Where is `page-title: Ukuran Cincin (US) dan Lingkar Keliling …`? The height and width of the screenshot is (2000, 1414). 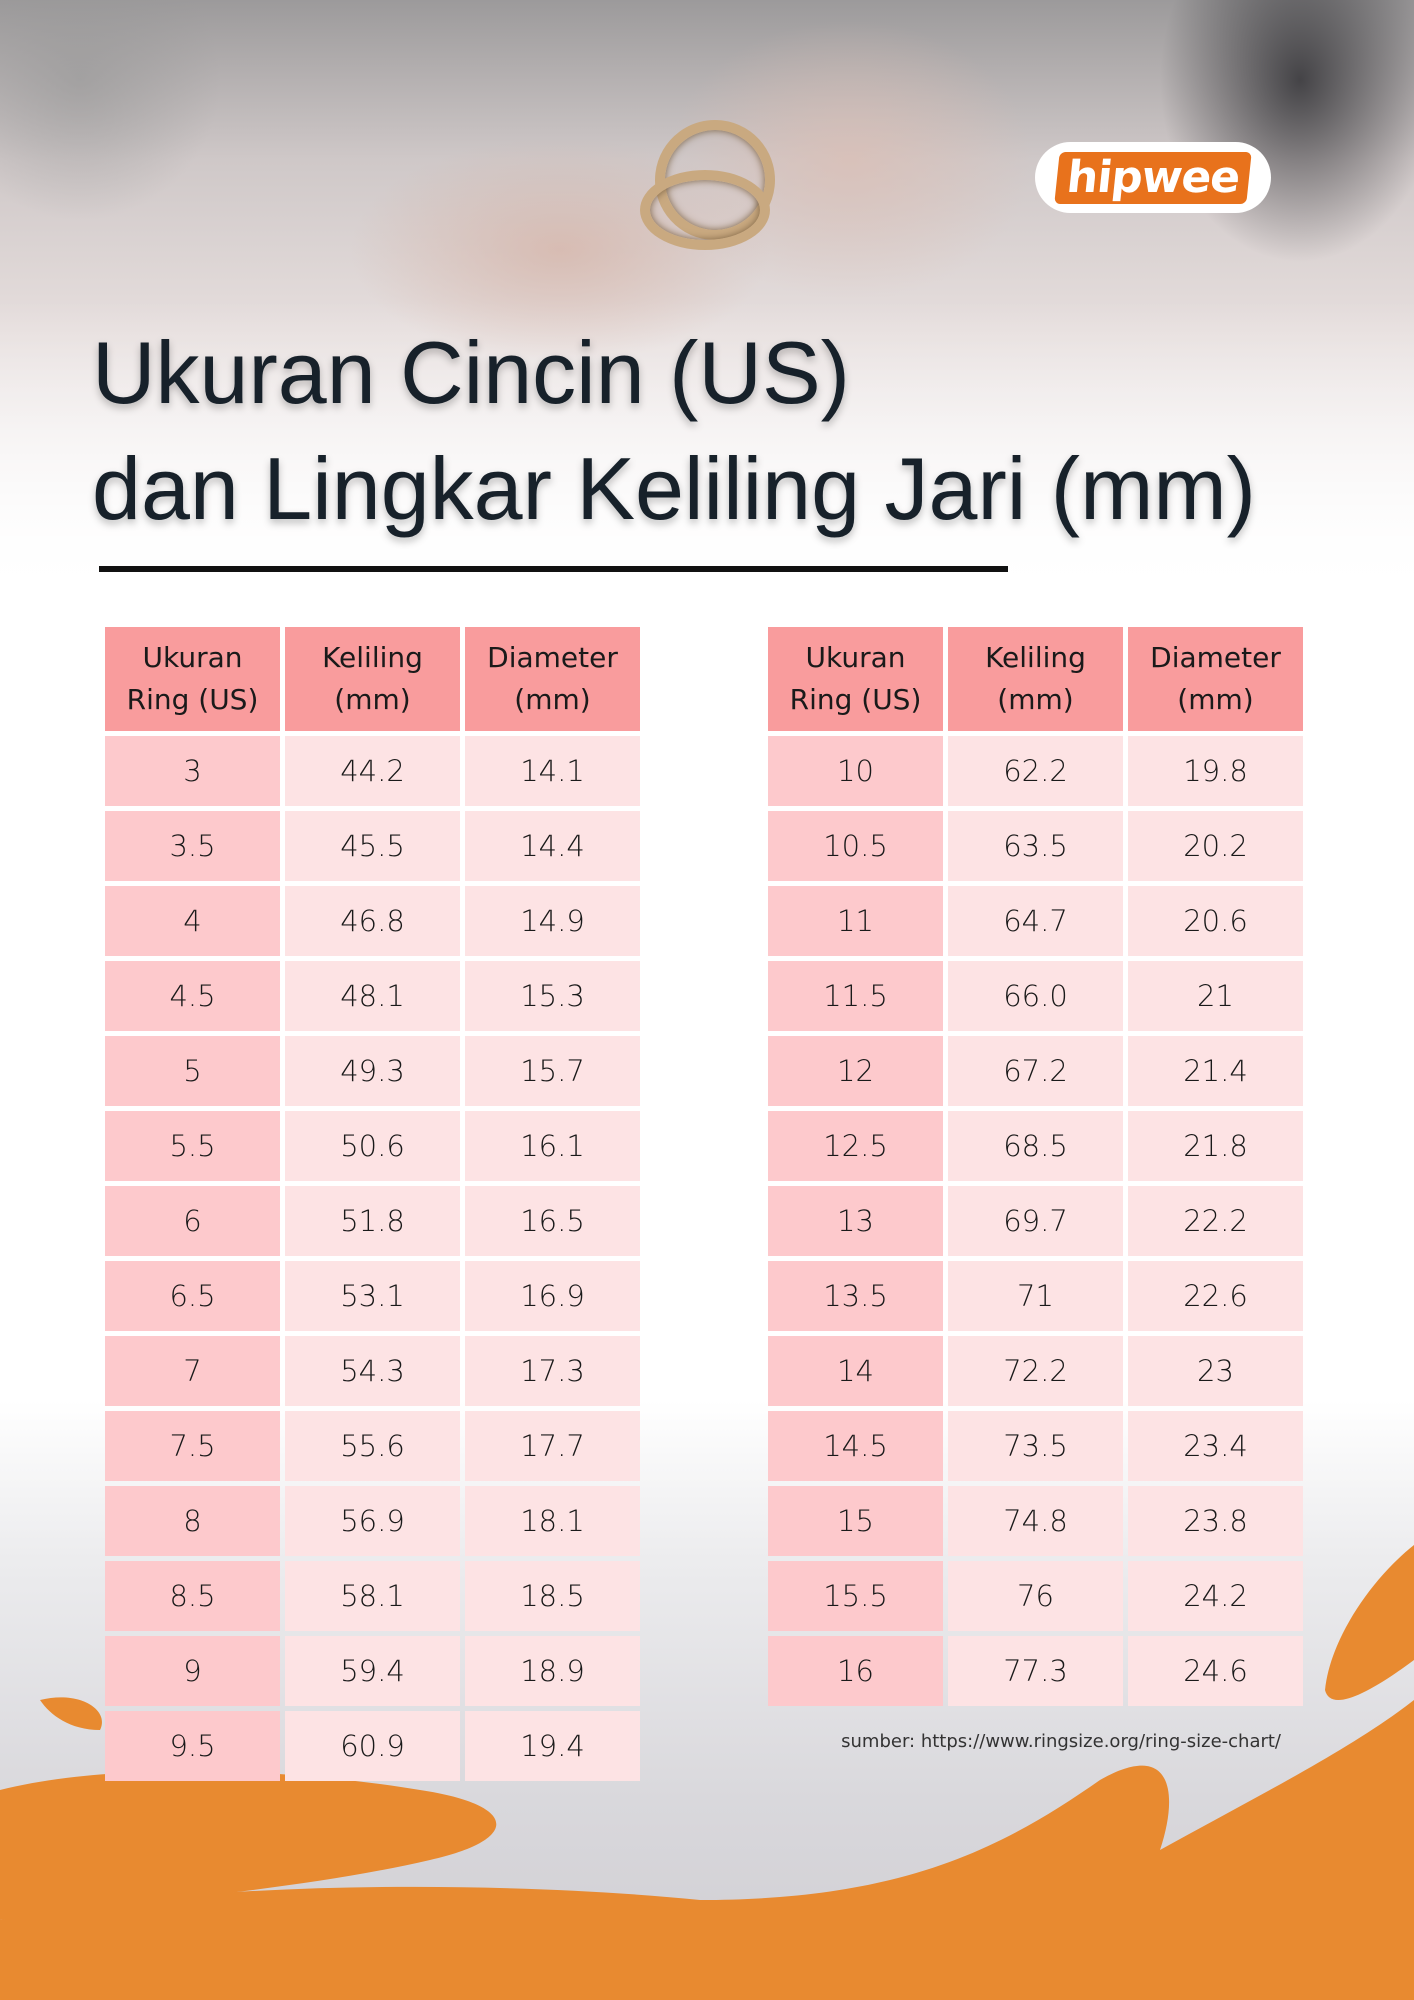 page-title: Ukuran Cincin (US) dan Lingkar Keliling … is located at coordinates (674, 431).